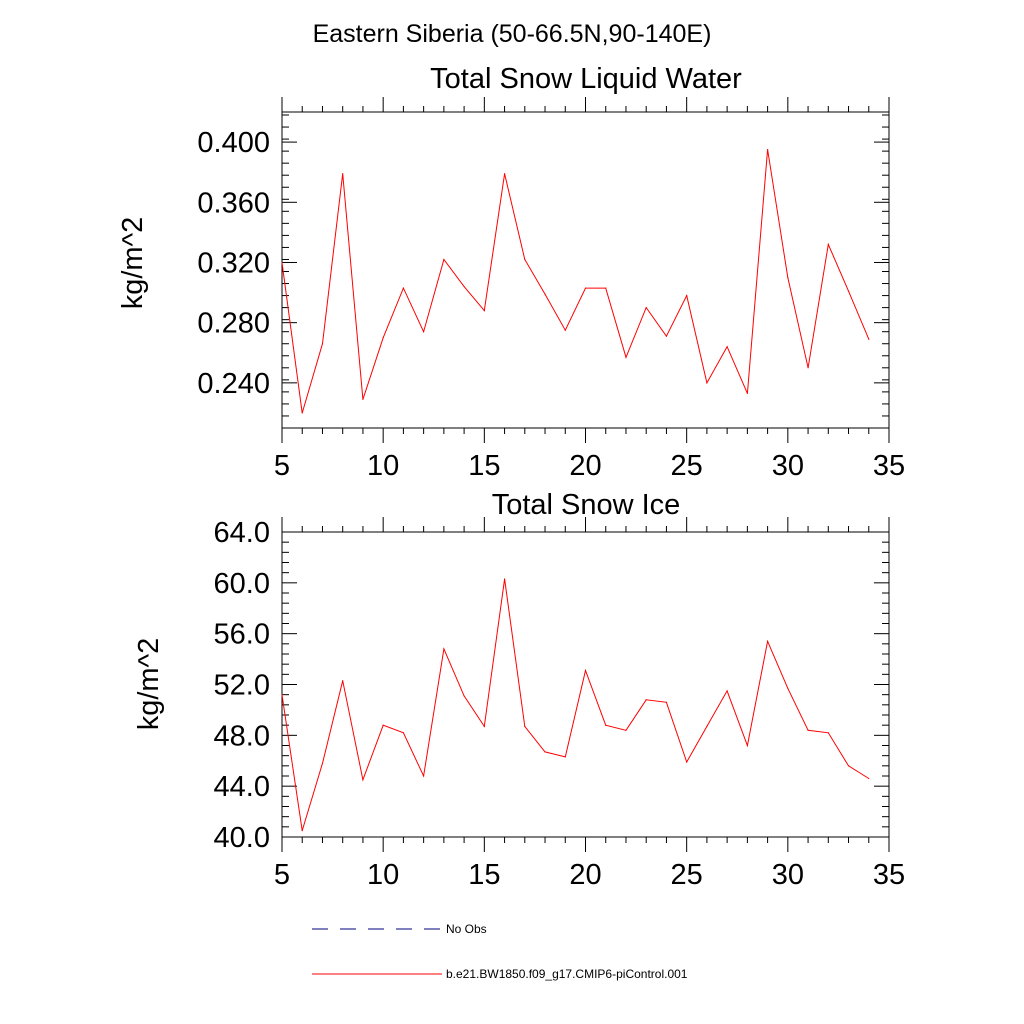 Image resolution: width=1024 pixels, height=1024 pixels. I want to click on y-tick-label: 0.280, so click(233, 324).